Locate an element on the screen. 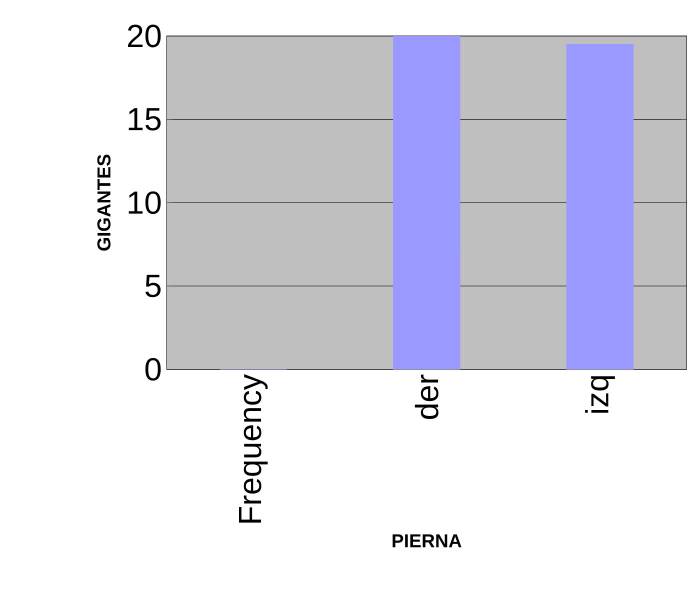 The image size is (697, 596). x-axis-title: PIERNA is located at coordinates (427, 541).